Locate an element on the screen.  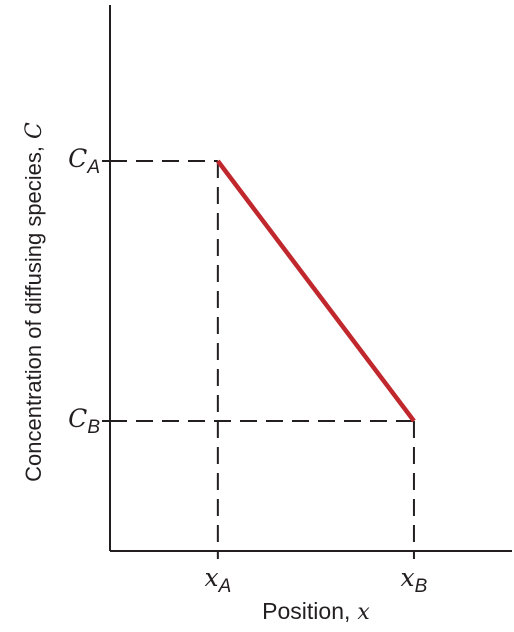
axis-ticks is located at coordinates (106, 291).